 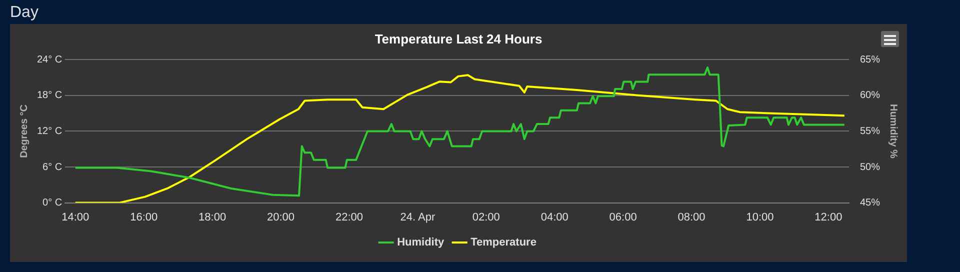 What do you see at coordinates (49, 60) in the screenshot?
I see `y-tick-label: 24° C` at bounding box center [49, 60].